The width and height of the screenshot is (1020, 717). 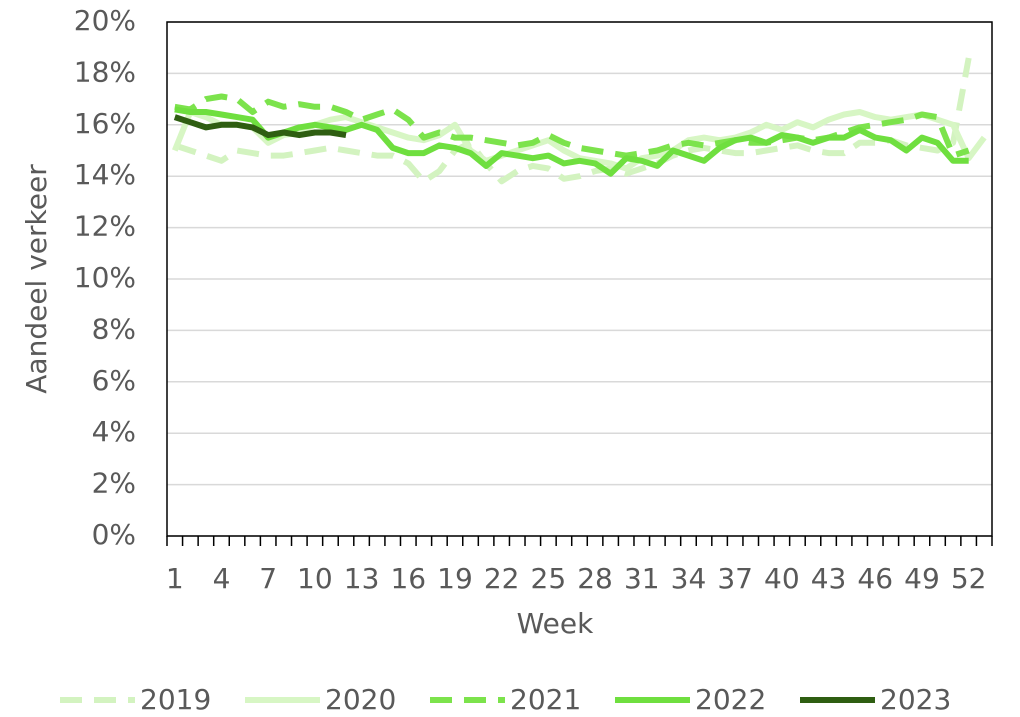 What do you see at coordinates (545, 699) in the screenshot?
I see `legend-label: 2021` at bounding box center [545, 699].